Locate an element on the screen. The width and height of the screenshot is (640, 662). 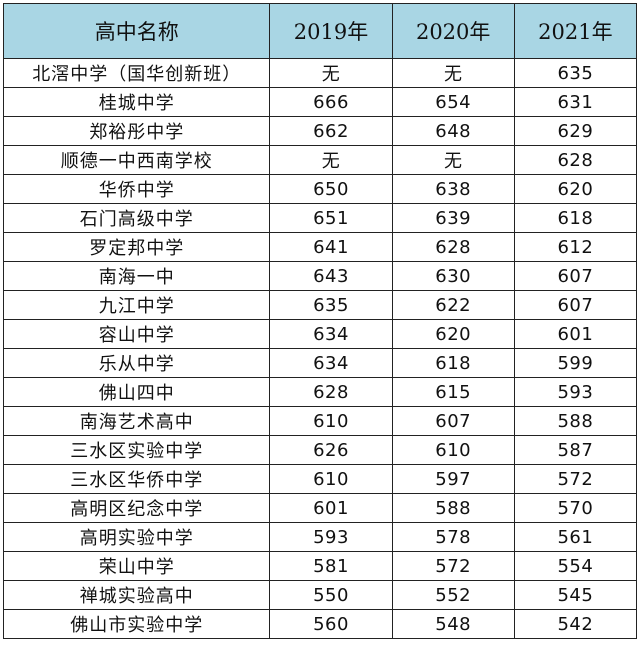
school-name-cell: 郑裕彤中学 is located at coordinates (136, 131).